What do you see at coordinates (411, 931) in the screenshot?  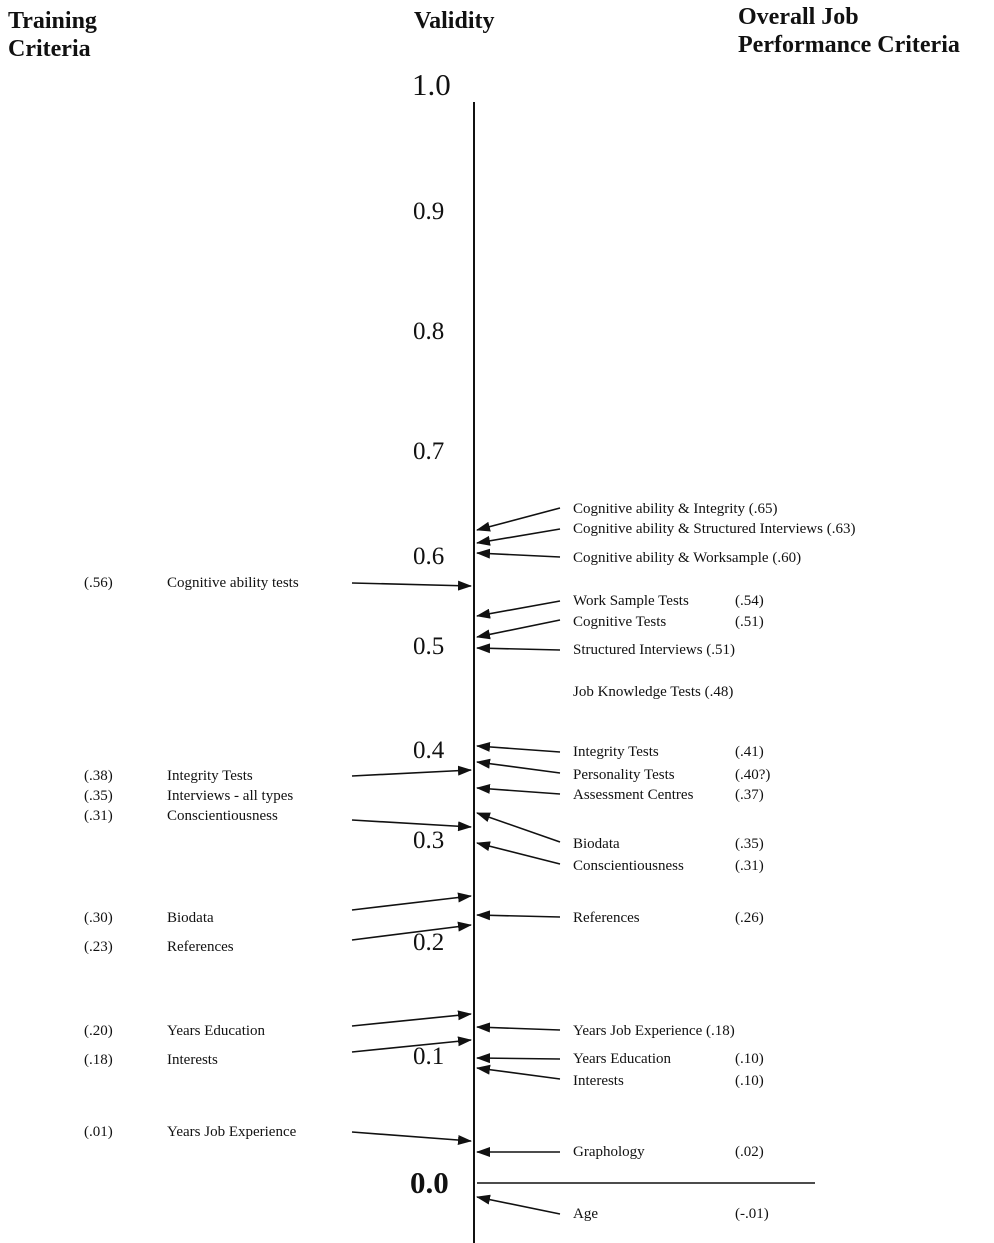 I see `training-references-arrow` at bounding box center [411, 931].